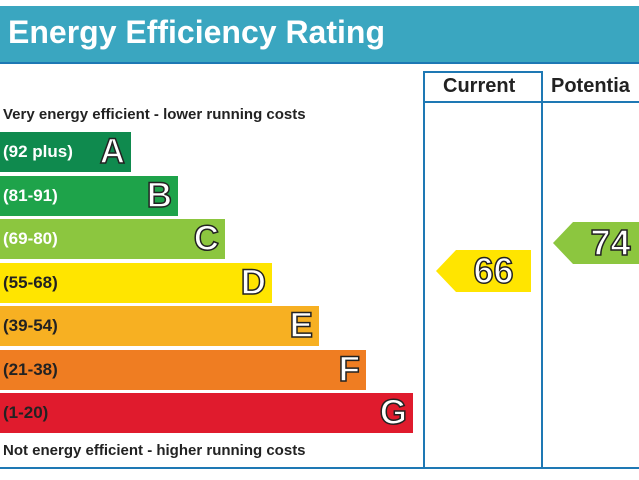 Image resolution: width=639 pixels, height=480 pixels. I want to click on band-letter: A, so click(112, 152).